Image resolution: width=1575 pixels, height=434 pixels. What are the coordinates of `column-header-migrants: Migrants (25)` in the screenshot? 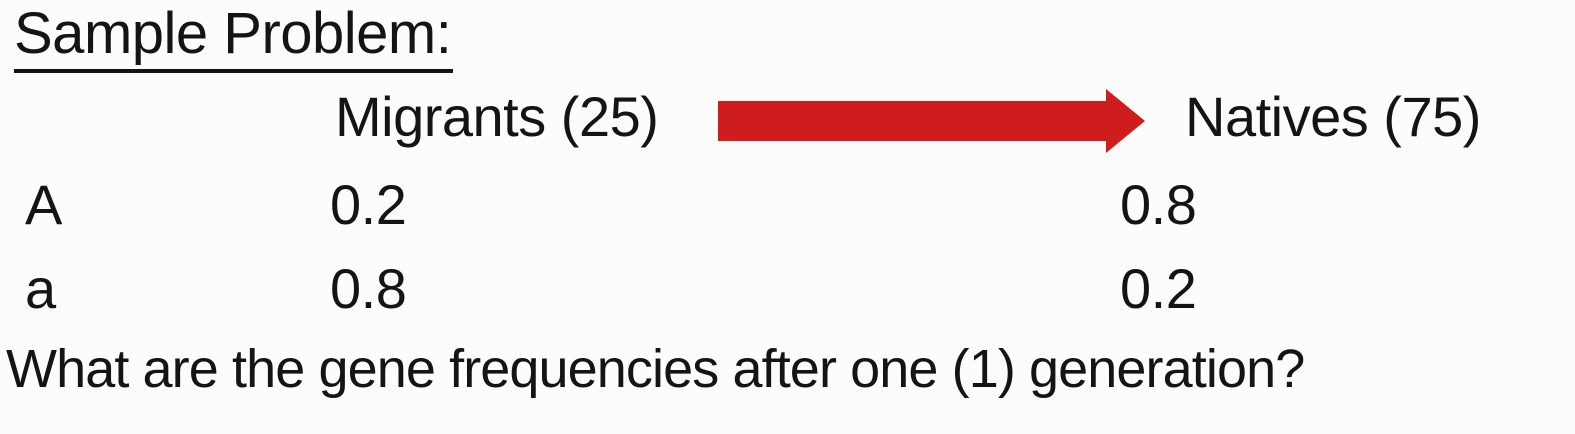 It's located at (497, 116).